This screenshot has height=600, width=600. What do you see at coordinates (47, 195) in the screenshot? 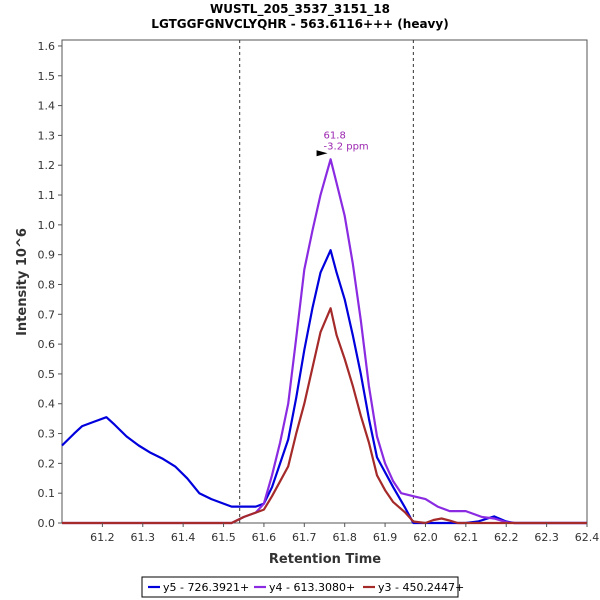
I see `y-tick-label: 1.1` at bounding box center [47, 195].